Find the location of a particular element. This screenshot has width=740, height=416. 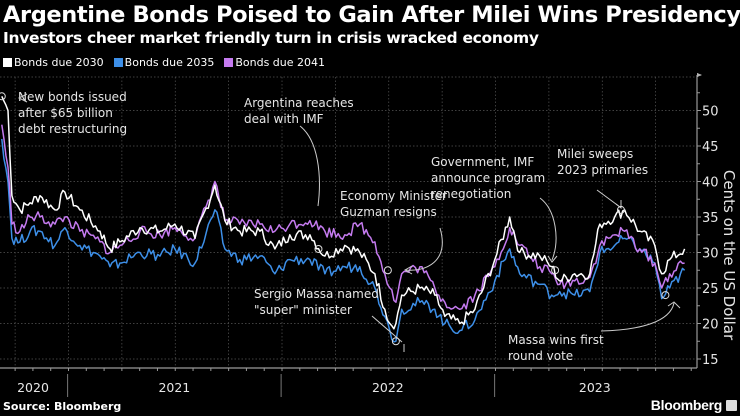

brand-logo-text: Bloomberg is located at coordinates (686, 405).